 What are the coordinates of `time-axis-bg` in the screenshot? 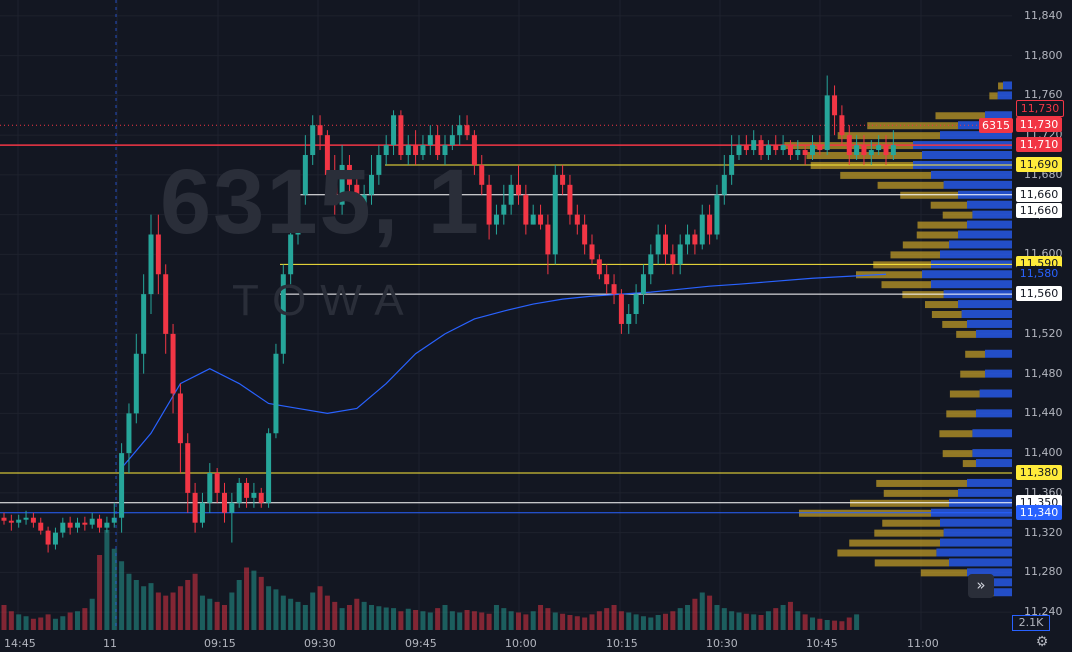 It's located at (506, 641).